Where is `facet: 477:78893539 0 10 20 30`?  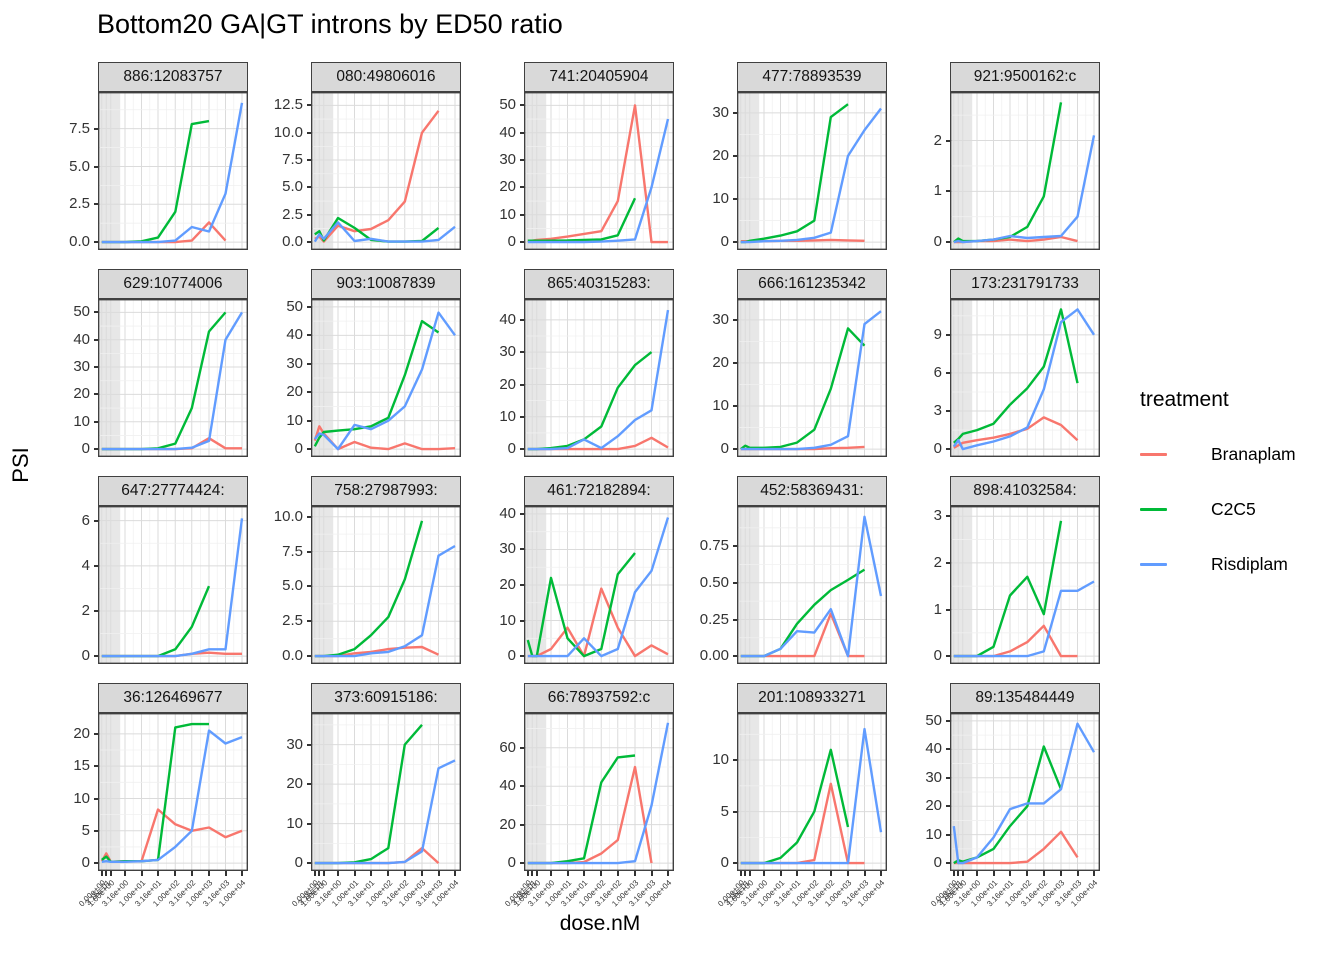
facet: 477:78893539 0 10 20 30 is located at coordinates (789, 156).